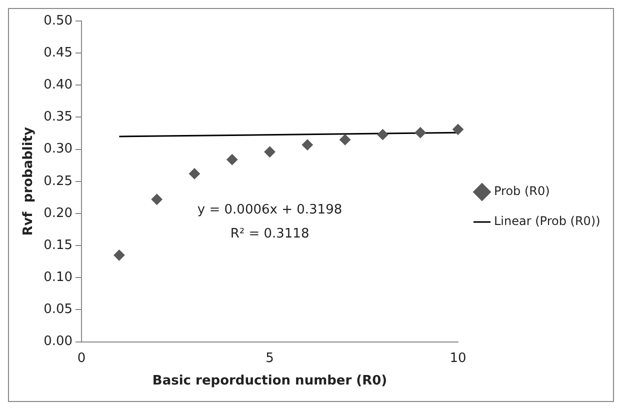  Describe the element at coordinates (270, 381) in the screenshot. I see `x-axis-title: Basic reporduction number (R0)` at that location.